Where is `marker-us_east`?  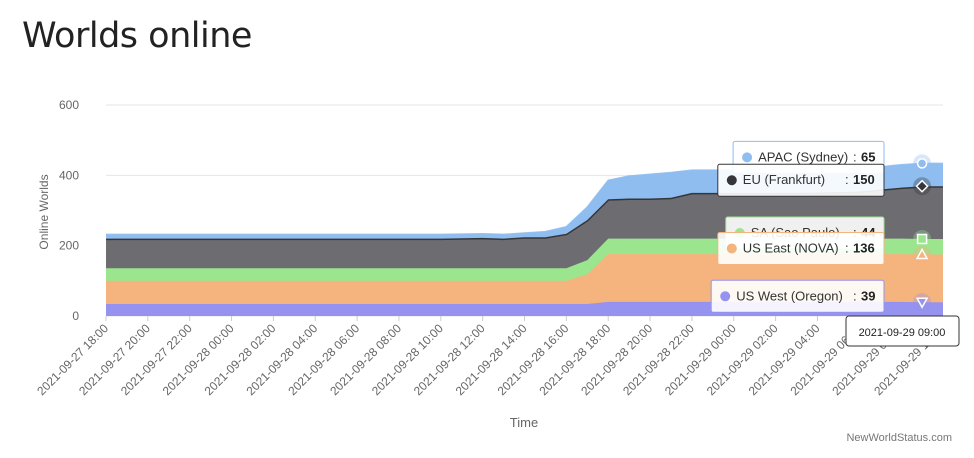
marker-us_east is located at coordinates (922, 253).